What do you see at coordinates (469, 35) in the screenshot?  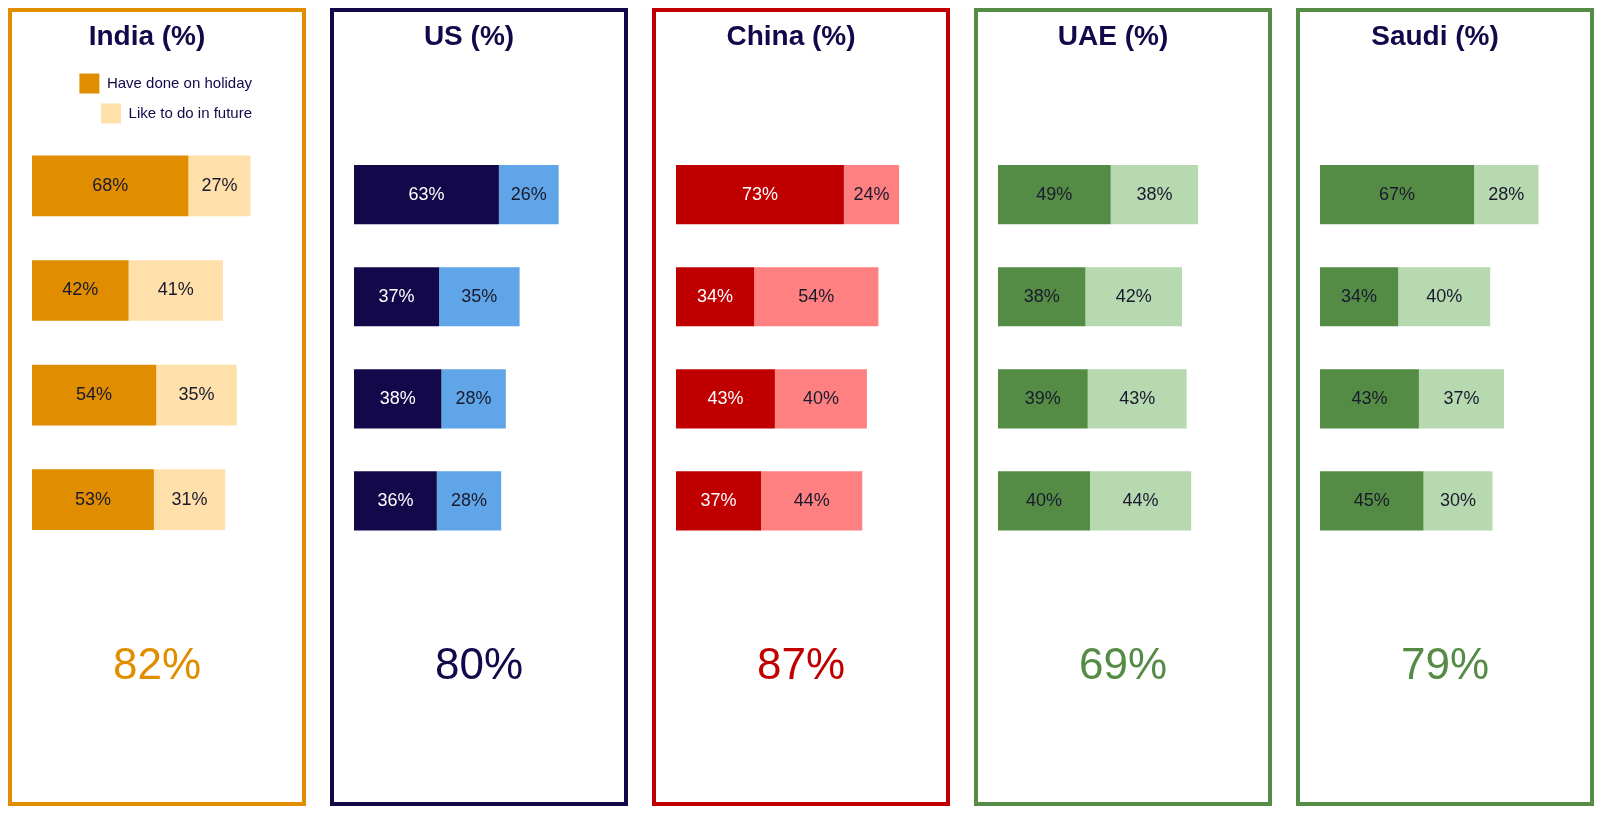 I see `chart-title: US (%)` at bounding box center [469, 35].